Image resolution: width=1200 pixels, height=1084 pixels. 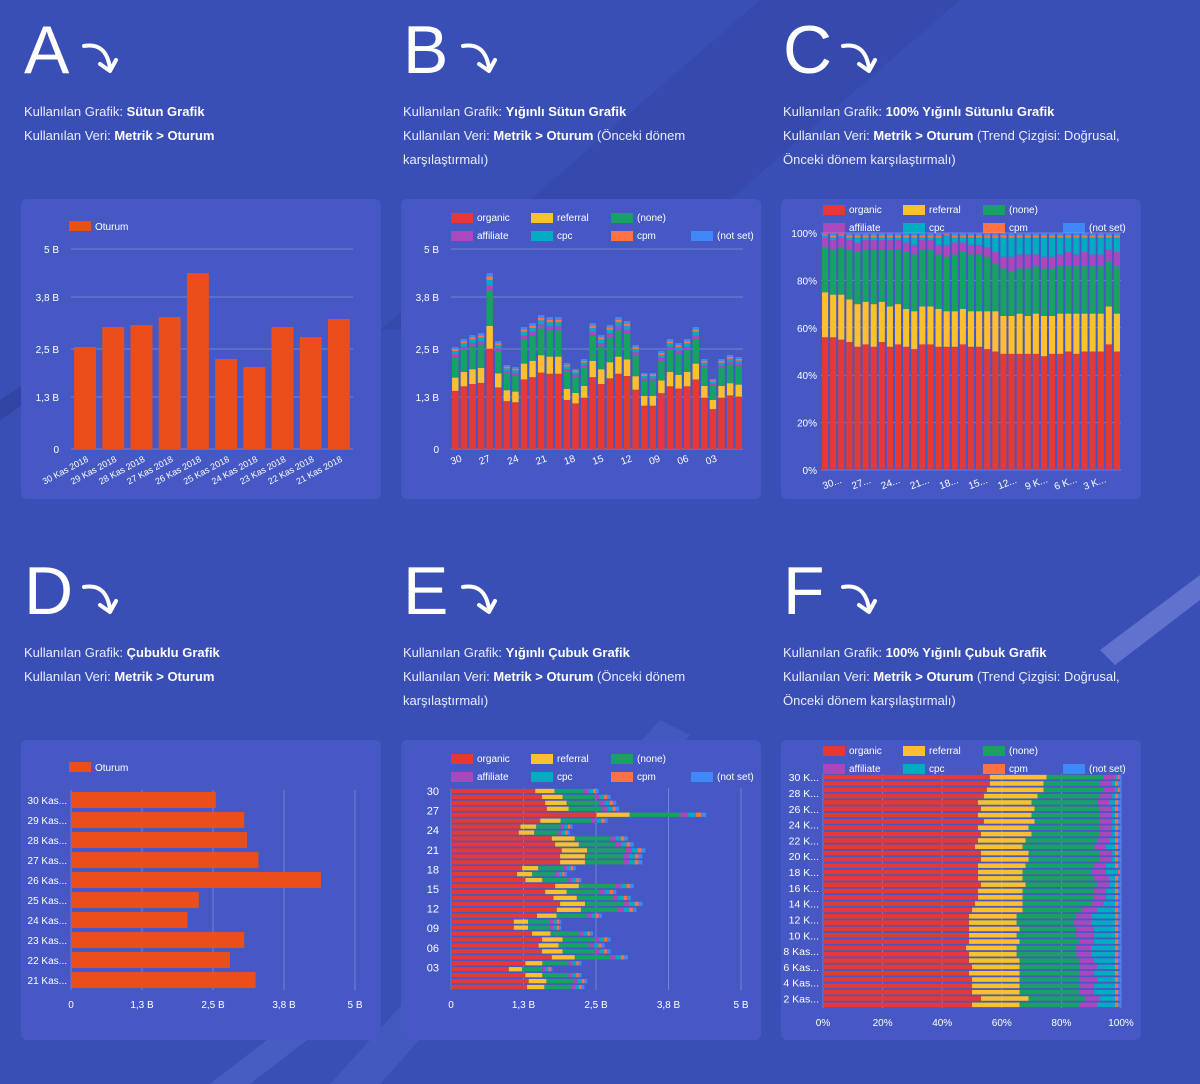 I want to click on legend-label: referral, so click(x=945, y=751).